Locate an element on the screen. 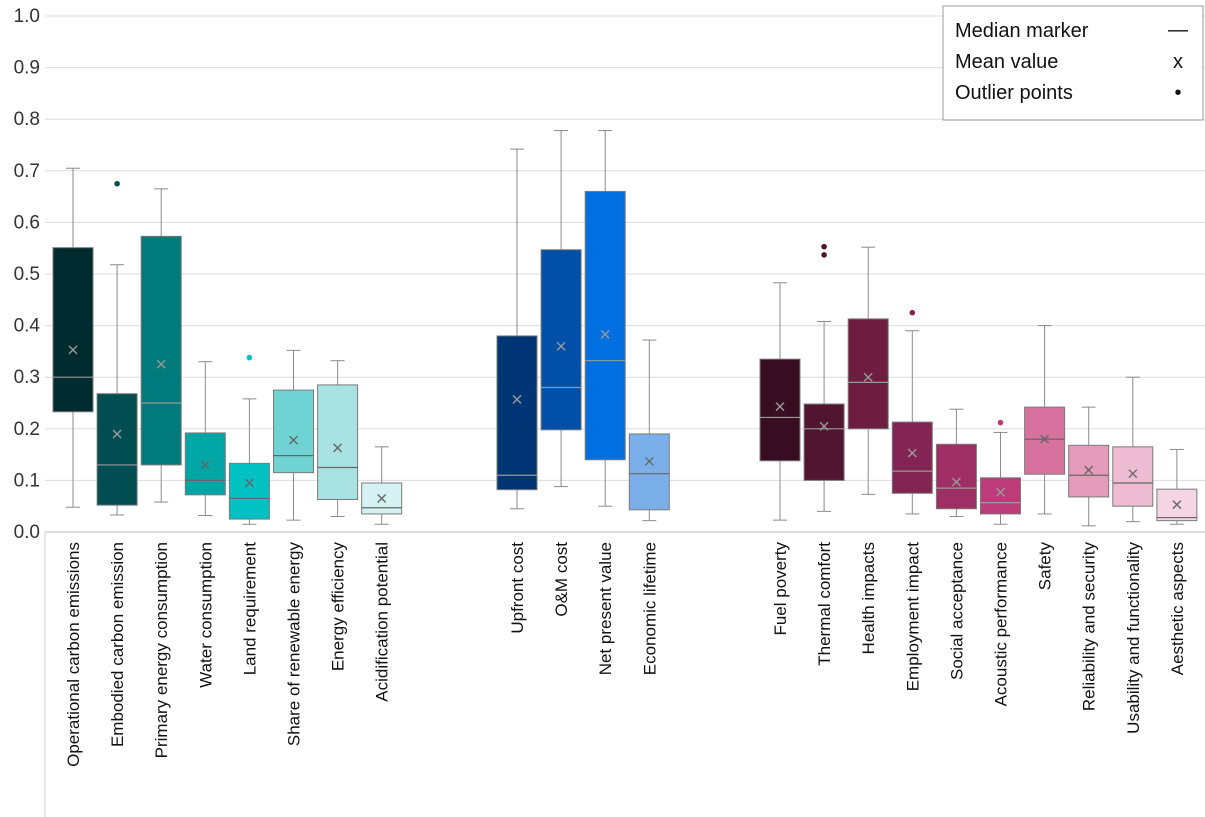 This screenshot has height=817, width=1205. box-fuel-poverty is located at coordinates (780, 401).